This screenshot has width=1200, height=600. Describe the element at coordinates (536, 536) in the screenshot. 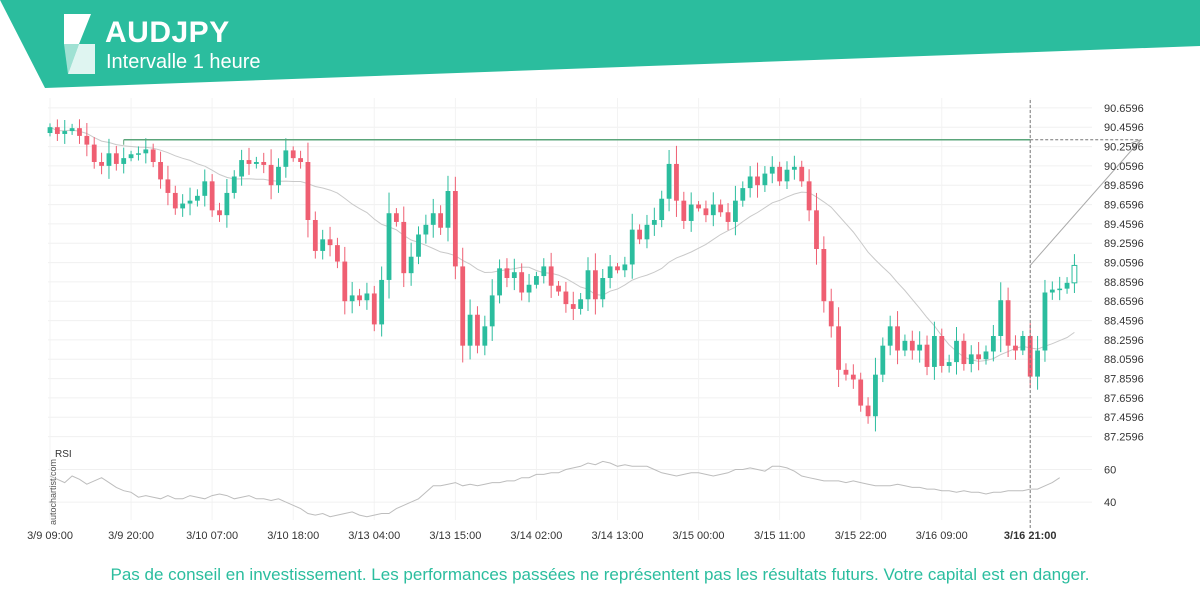

I see `time-tick-label: 3/14 02:00` at that location.